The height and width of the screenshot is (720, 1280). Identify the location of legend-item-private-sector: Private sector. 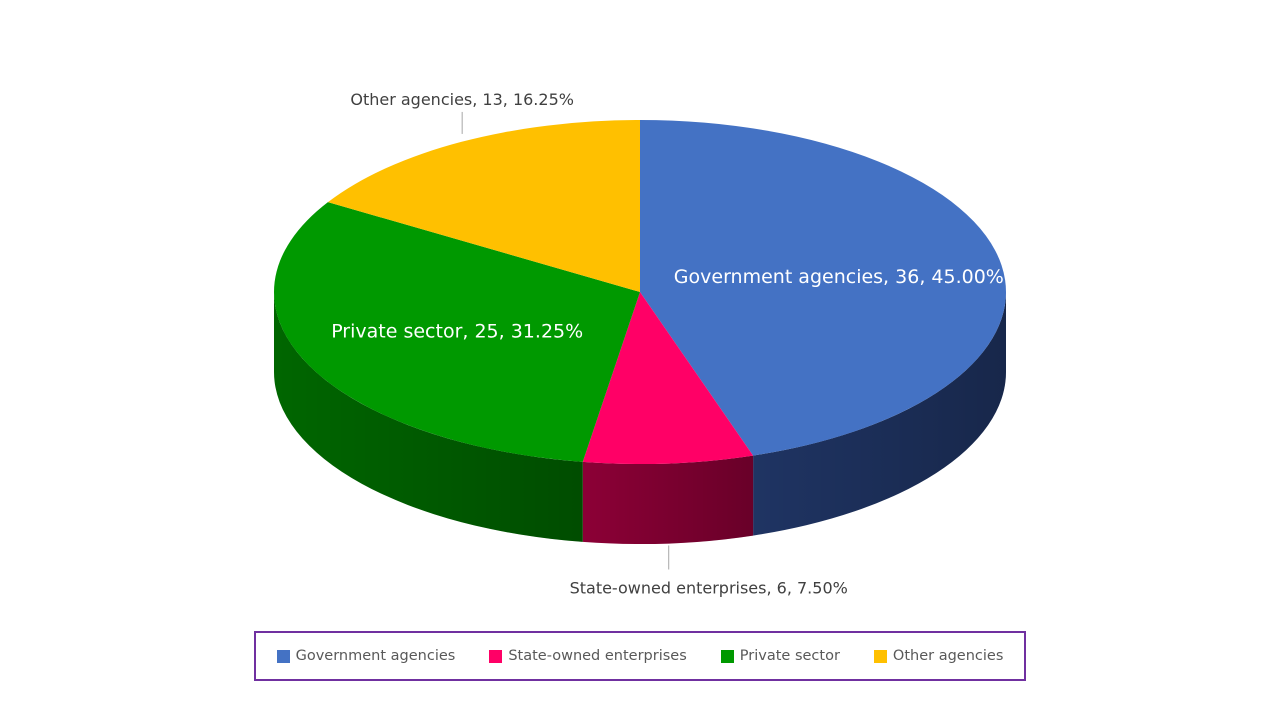
(780, 656).